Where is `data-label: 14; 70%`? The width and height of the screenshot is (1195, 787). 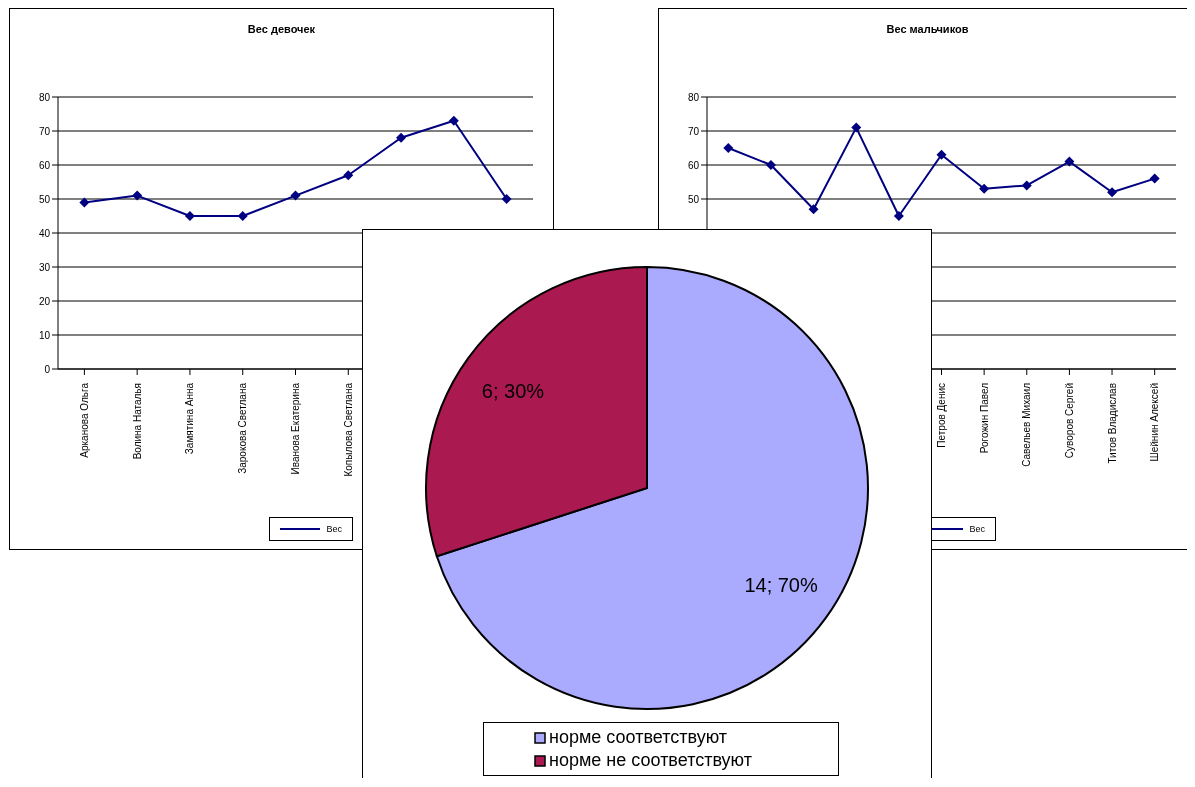
data-label: 14; 70% is located at coordinates (781, 585).